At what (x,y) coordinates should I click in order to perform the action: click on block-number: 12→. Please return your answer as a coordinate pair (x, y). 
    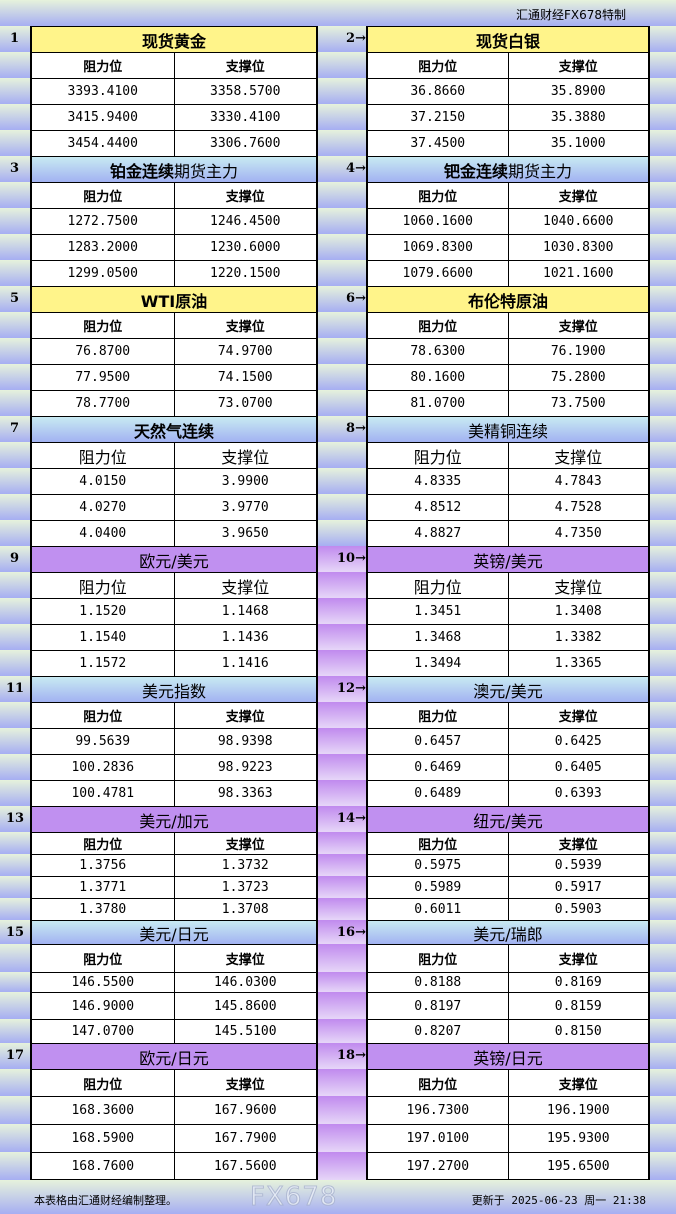
    Looking at the image, I should click on (351, 688).